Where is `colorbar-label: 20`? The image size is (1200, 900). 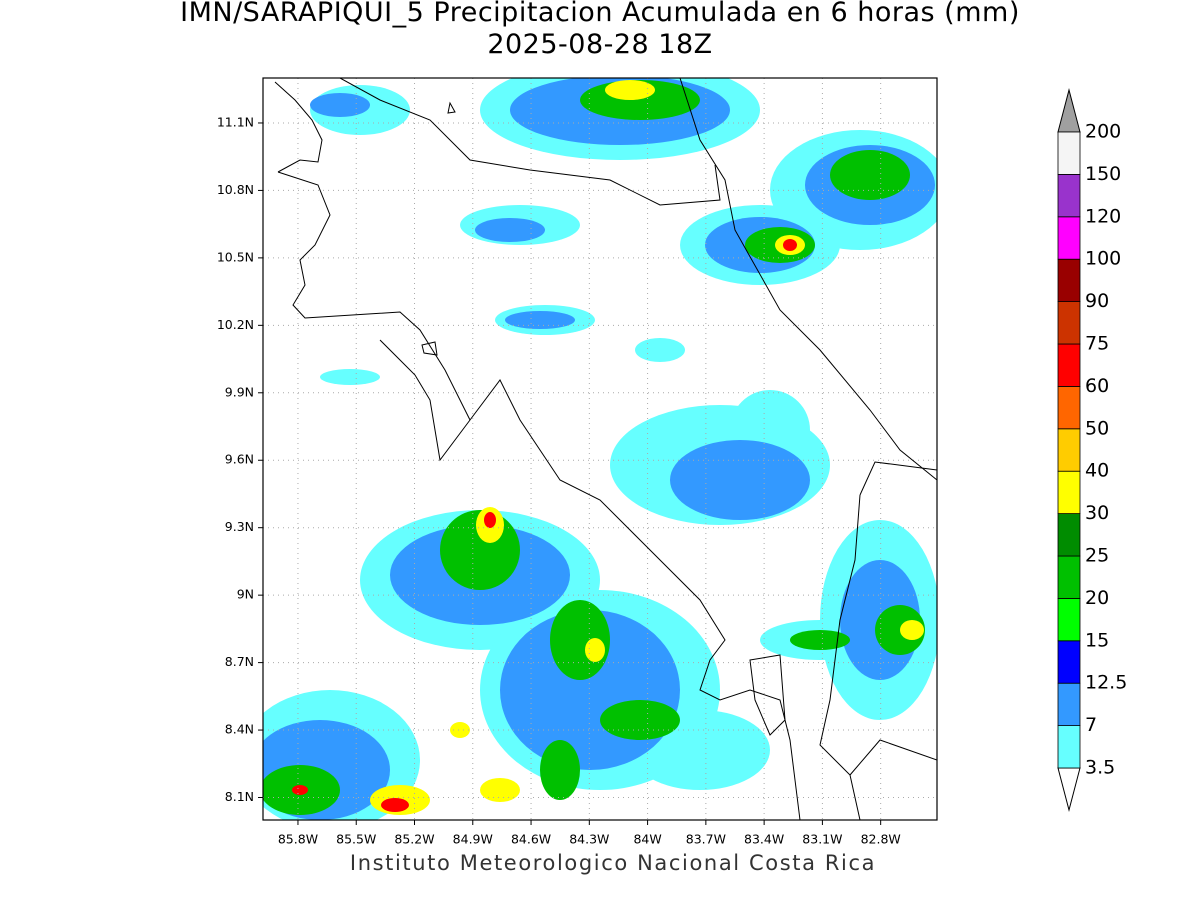
colorbar-label: 20 is located at coordinates (1097, 598).